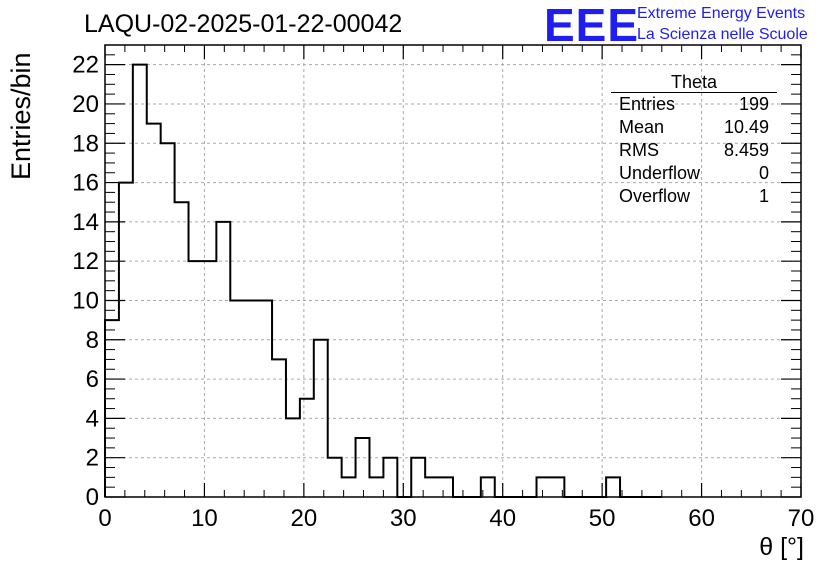  What do you see at coordinates (753, 104) in the screenshot?
I see `stats-value: 199` at bounding box center [753, 104].